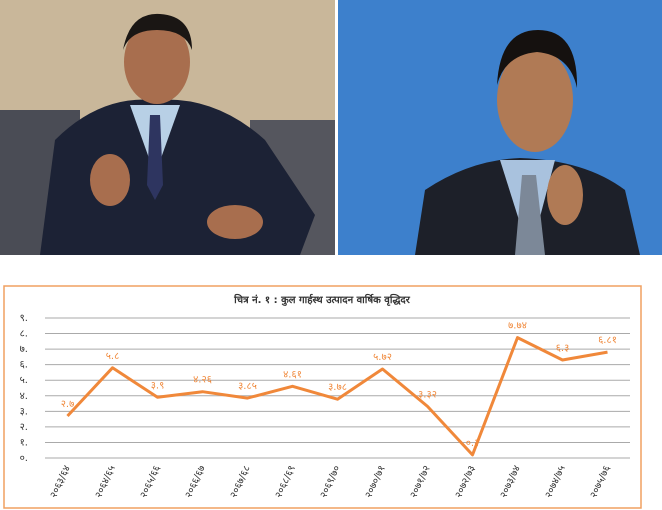  I want to click on y-tick-label: ०., so click(24, 458).